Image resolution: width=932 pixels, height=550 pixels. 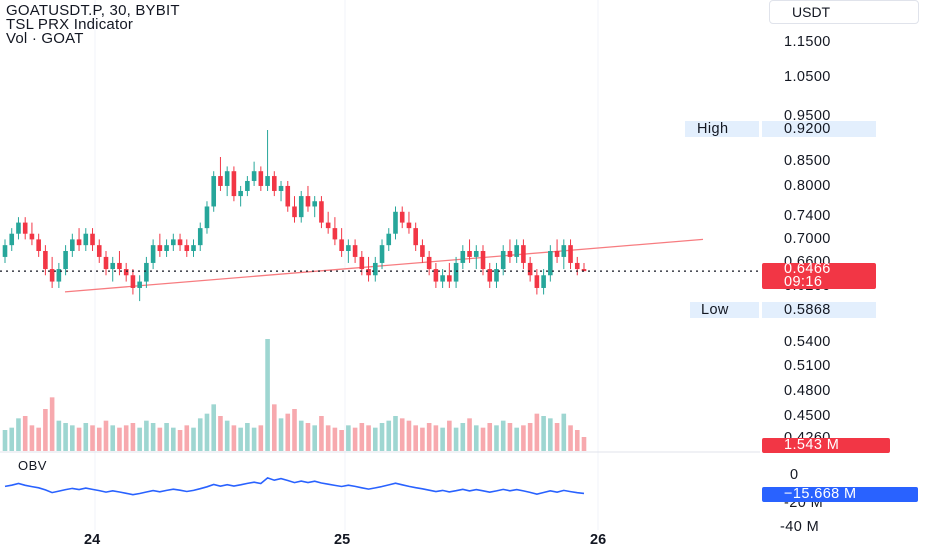 I want to click on high-value-tag: 0.9200, so click(x=819, y=129).